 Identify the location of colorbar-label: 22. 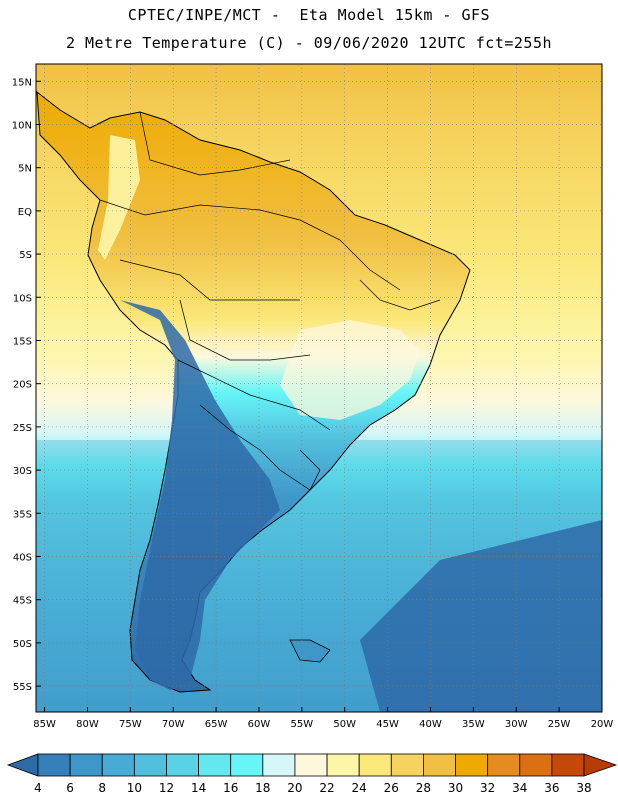
(326, 788).